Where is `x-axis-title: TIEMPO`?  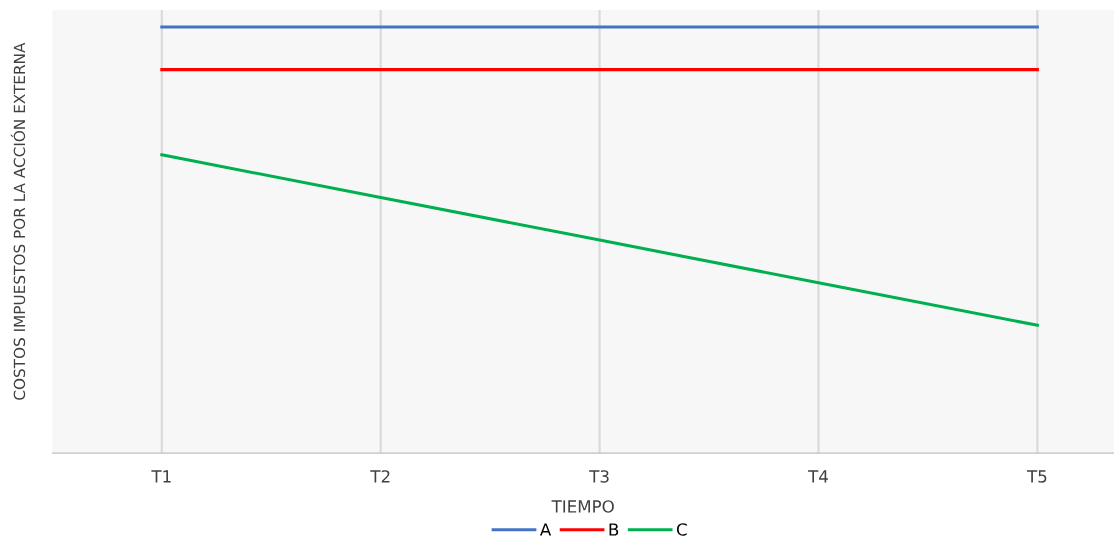 x-axis-title: TIEMPO is located at coordinates (582, 506).